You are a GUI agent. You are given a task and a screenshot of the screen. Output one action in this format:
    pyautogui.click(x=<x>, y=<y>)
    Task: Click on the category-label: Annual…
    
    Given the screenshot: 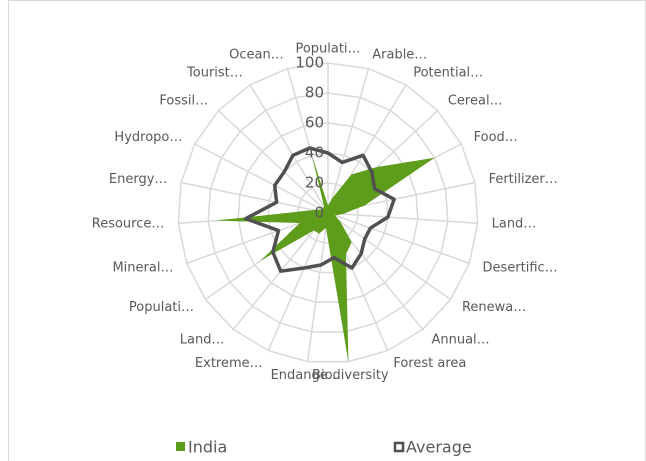 What is the action you would take?
    pyautogui.click(x=460, y=340)
    